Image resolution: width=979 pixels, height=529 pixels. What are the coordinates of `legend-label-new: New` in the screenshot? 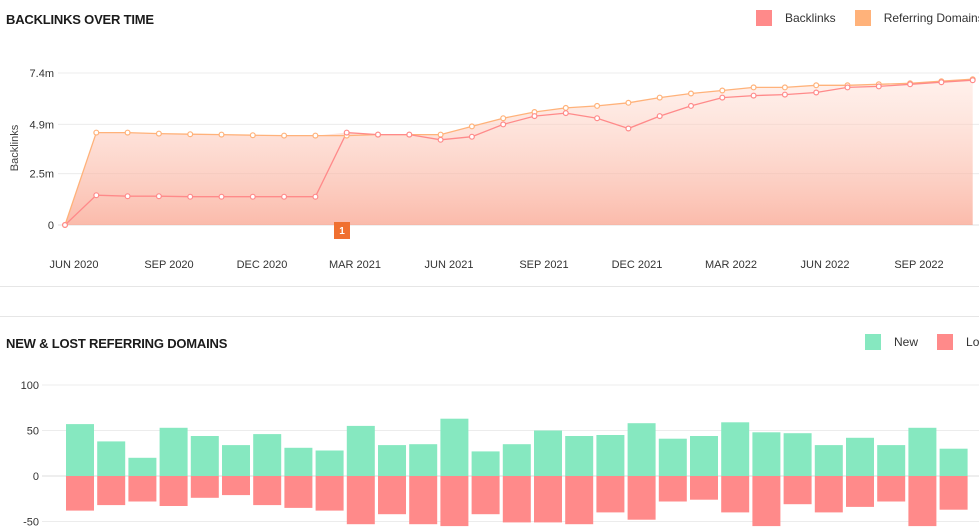 It's located at (906, 342).